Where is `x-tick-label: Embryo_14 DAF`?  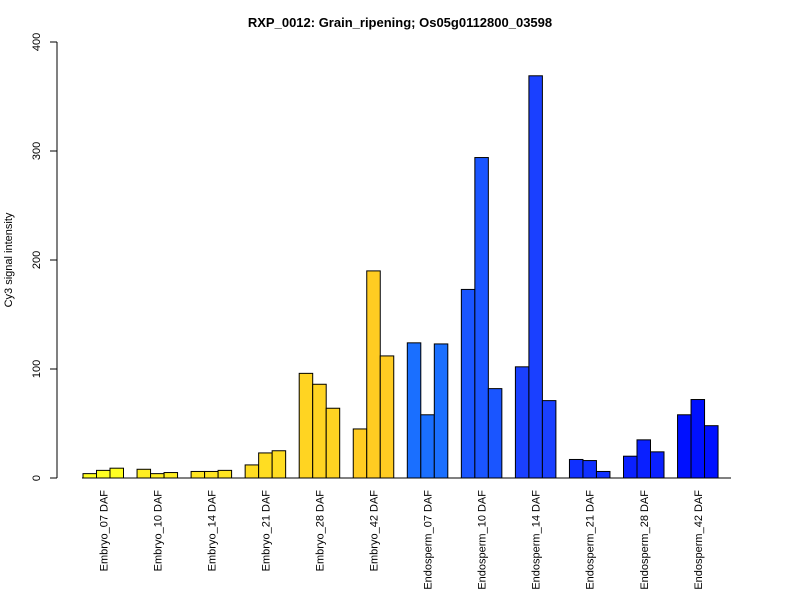
x-tick-label: Embryo_14 DAF is located at coordinates (212, 531).